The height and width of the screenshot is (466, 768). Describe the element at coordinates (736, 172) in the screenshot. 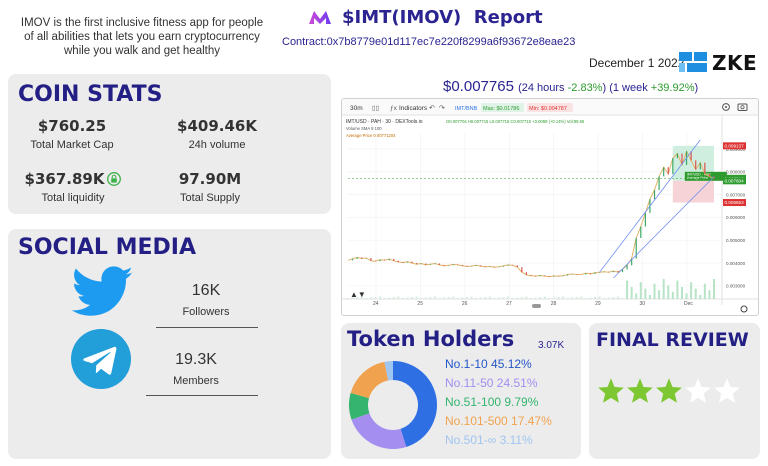

I see `y-tick-label: 0.008000` at that location.